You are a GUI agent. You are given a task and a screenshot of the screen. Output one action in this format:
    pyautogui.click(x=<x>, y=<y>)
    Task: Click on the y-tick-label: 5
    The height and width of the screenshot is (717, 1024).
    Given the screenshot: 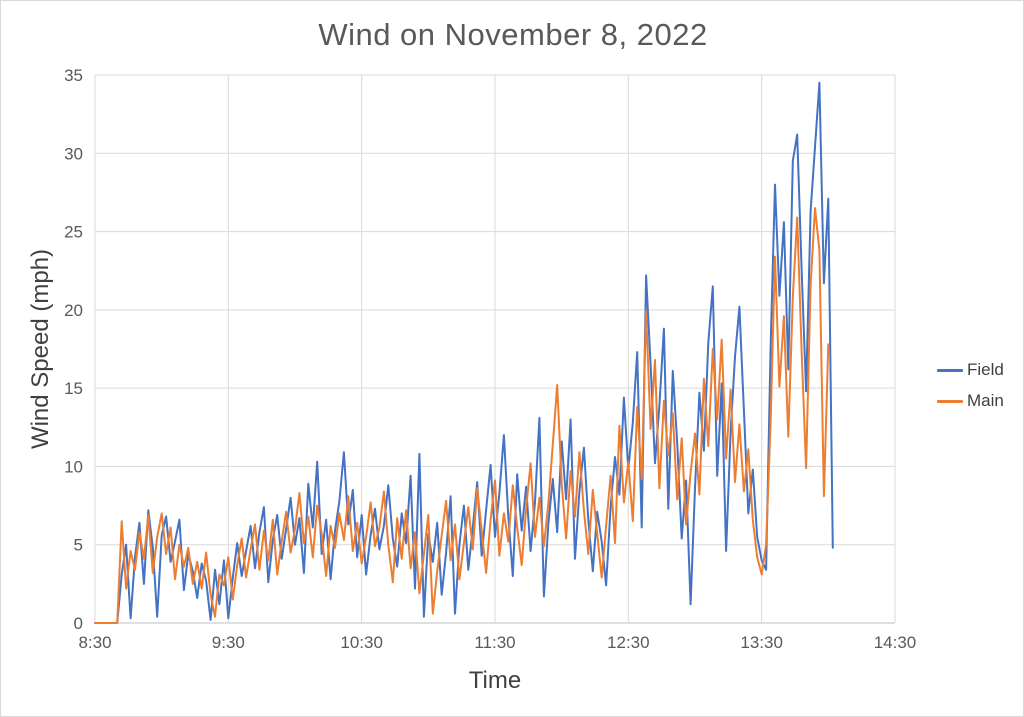 What is the action you would take?
    pyautogui.click(x=78, y=545)
    